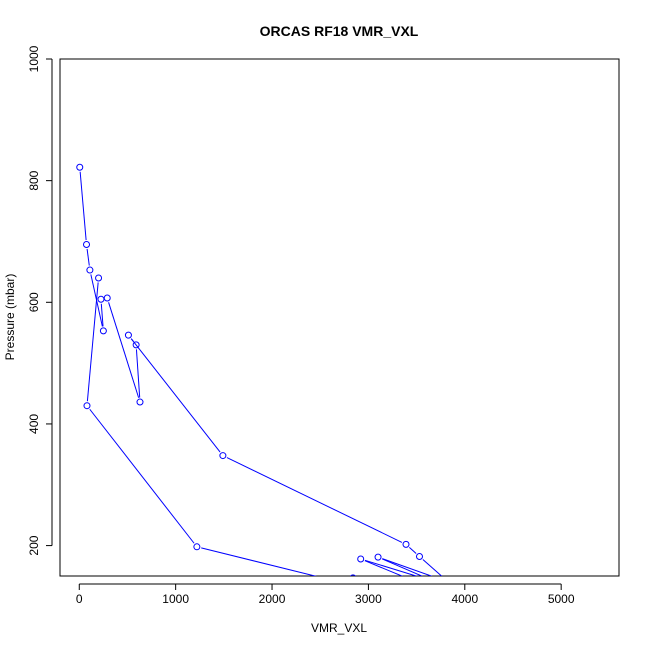 This screenshot has width=650, height=655. Describe the element at coordinates (339, 628) in the screenshot. I see `x-axis-label: VMR_VXL` at that location.